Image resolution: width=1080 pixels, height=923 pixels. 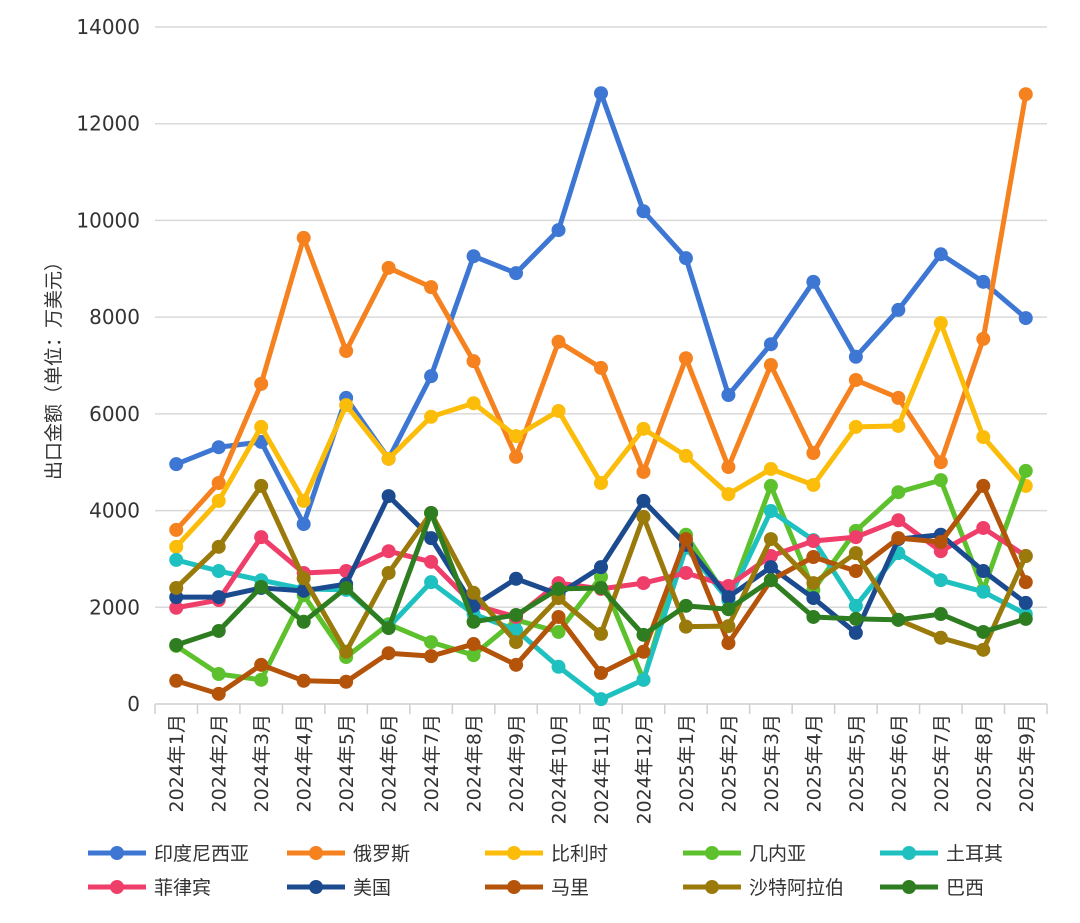 I want to click on legend-item: 几内亚, so click(x=744, y=854).